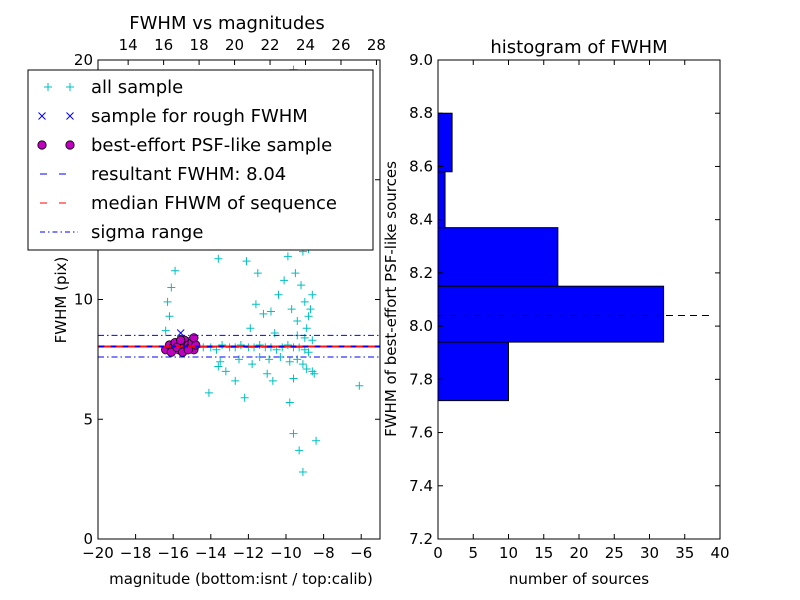  What do you see at coordinates (249, 553) in the screenshot?
I see `left-xtick-label: −12` at bounding box center [249, 553].